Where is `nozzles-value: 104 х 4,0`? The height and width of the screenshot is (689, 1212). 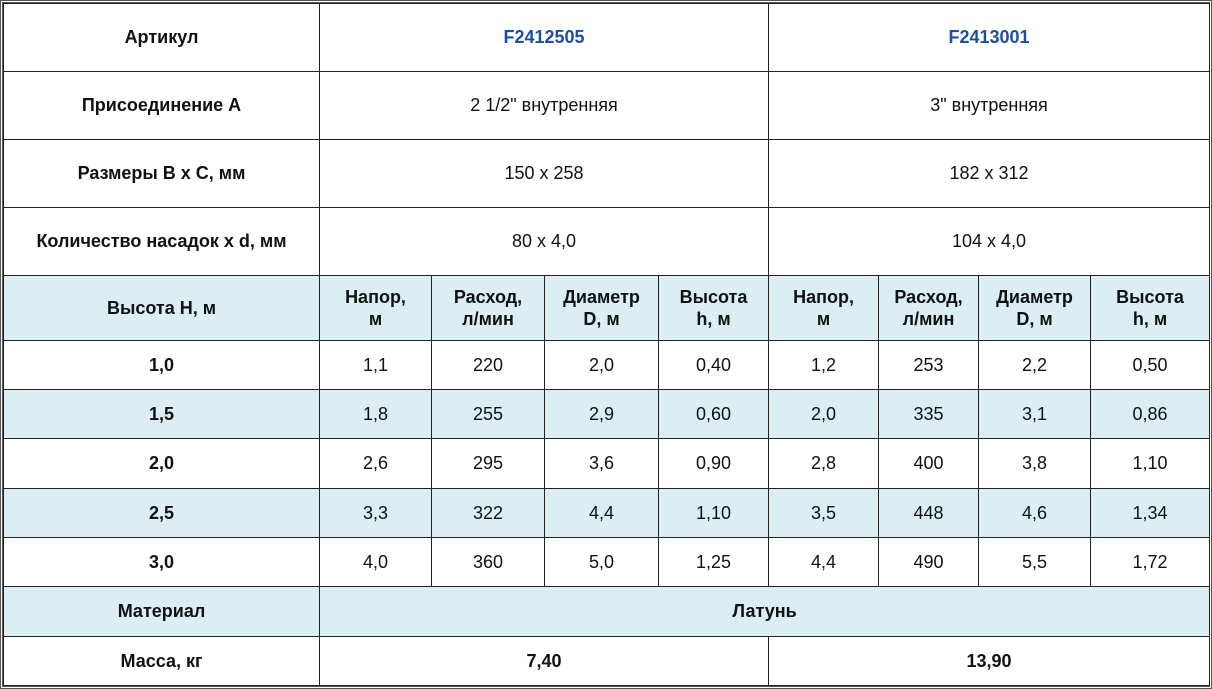
nozzles-value: 104 х 4,0 is located at coordinates (989, 241).